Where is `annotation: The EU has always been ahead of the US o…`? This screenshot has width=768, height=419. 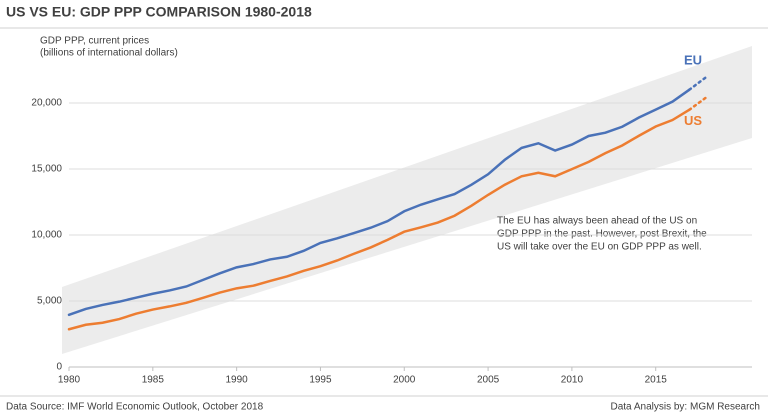
annotation: The EU has always been ahead of the US o… is located at coordinates (597, 221).